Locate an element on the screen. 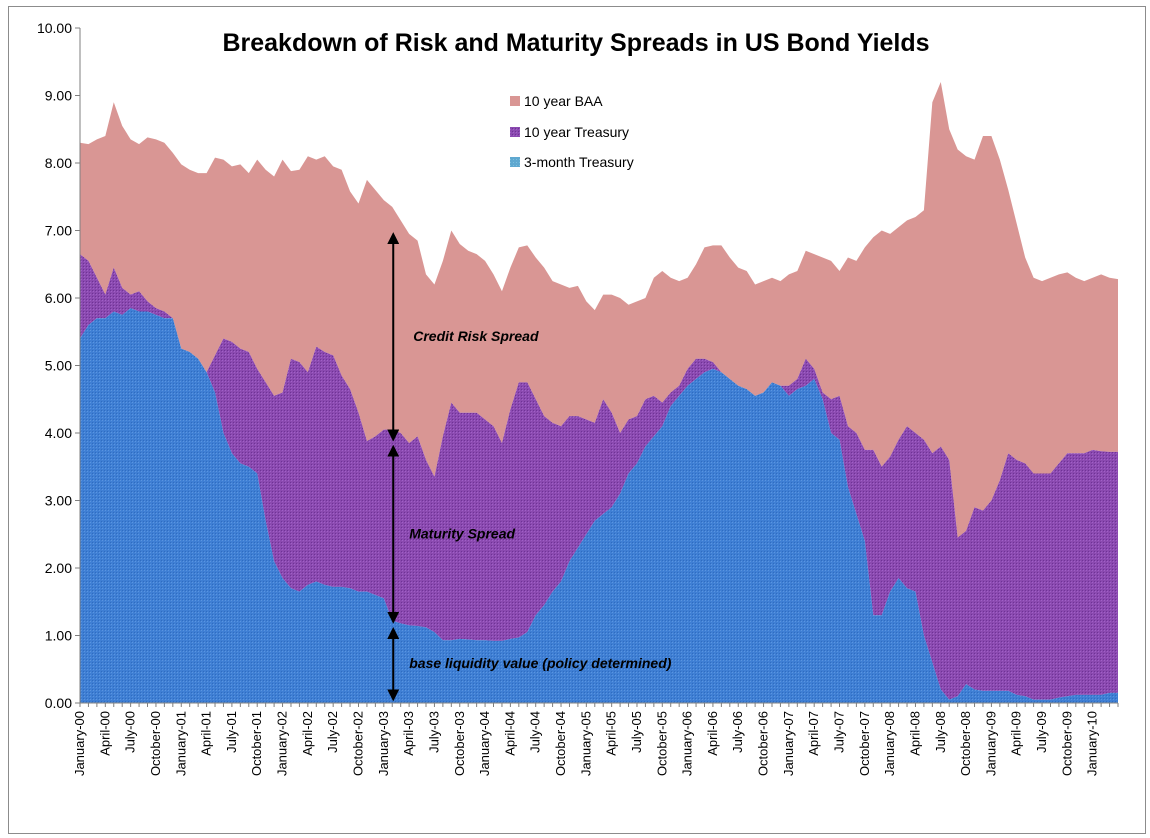 The image size is (1150, 838). x-tick-label: October-07 is located at coordinates (864, 743).